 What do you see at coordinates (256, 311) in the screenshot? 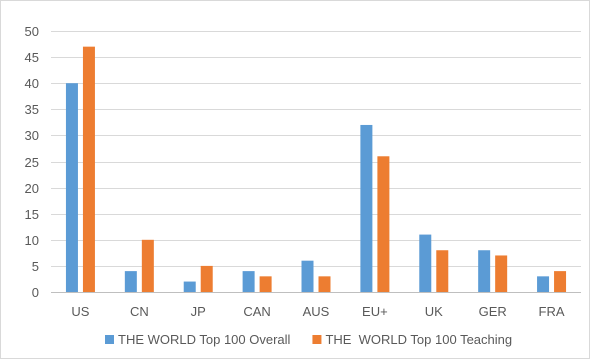
I see `x-tick-label: CAN` at bounding box center [256, 311].